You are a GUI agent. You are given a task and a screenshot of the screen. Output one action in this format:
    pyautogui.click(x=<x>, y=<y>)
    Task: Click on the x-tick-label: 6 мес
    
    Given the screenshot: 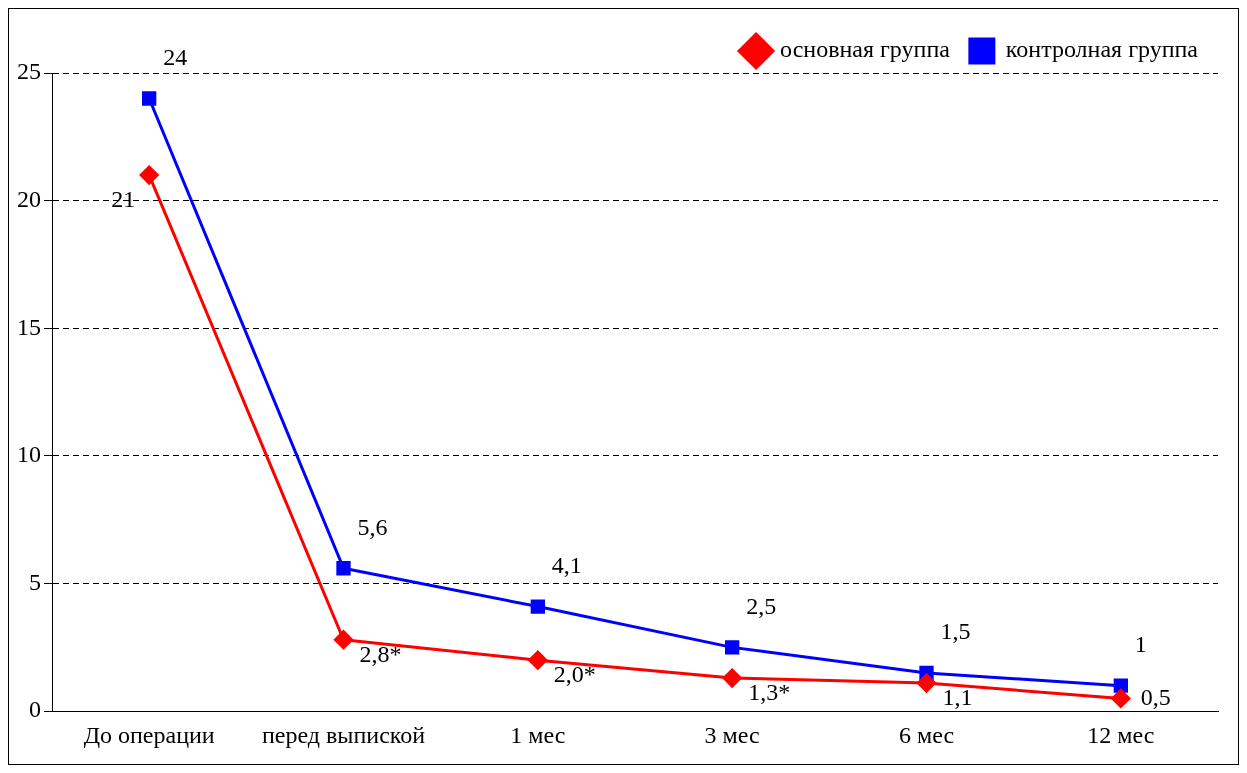 What is the action you would take?
    pyautogui.click(x=926, y=734)
    